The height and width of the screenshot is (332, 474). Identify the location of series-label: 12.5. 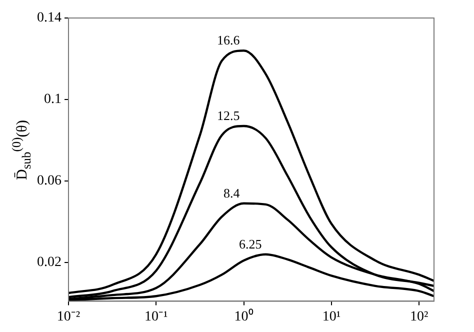
(228, 115).